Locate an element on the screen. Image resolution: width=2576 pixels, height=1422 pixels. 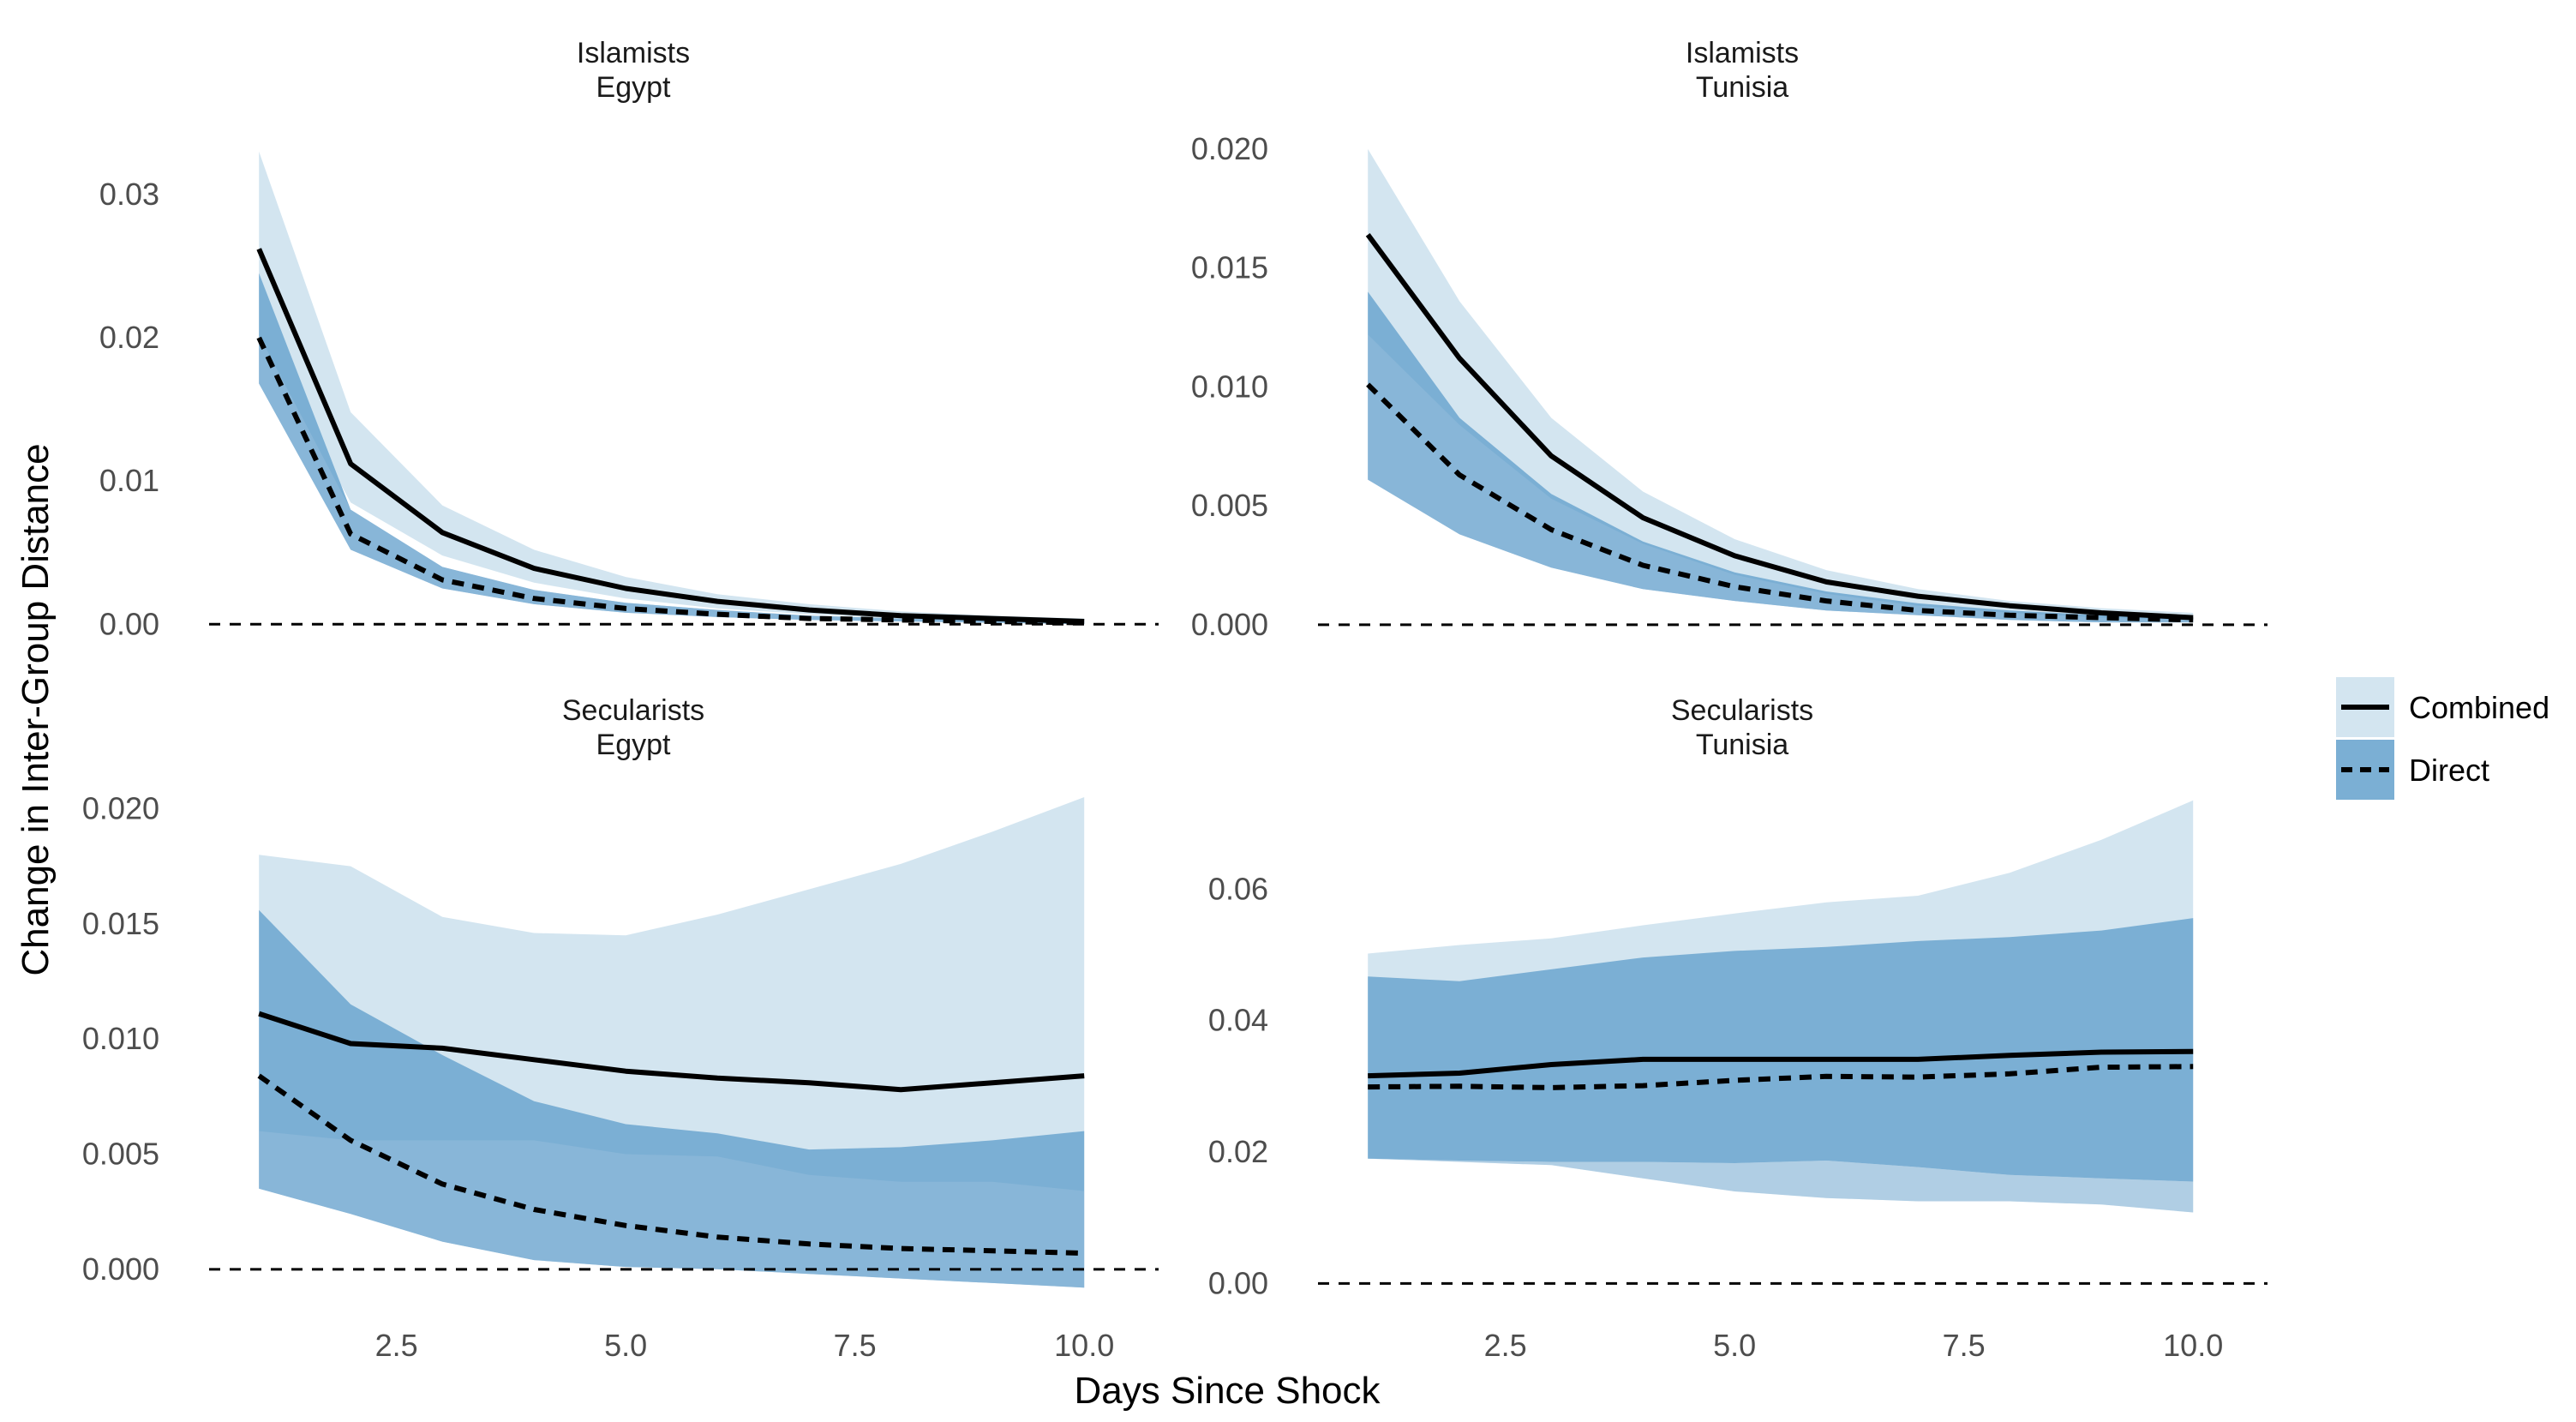
y-tick-label: 0.01 is located at coordinates (129, 480).